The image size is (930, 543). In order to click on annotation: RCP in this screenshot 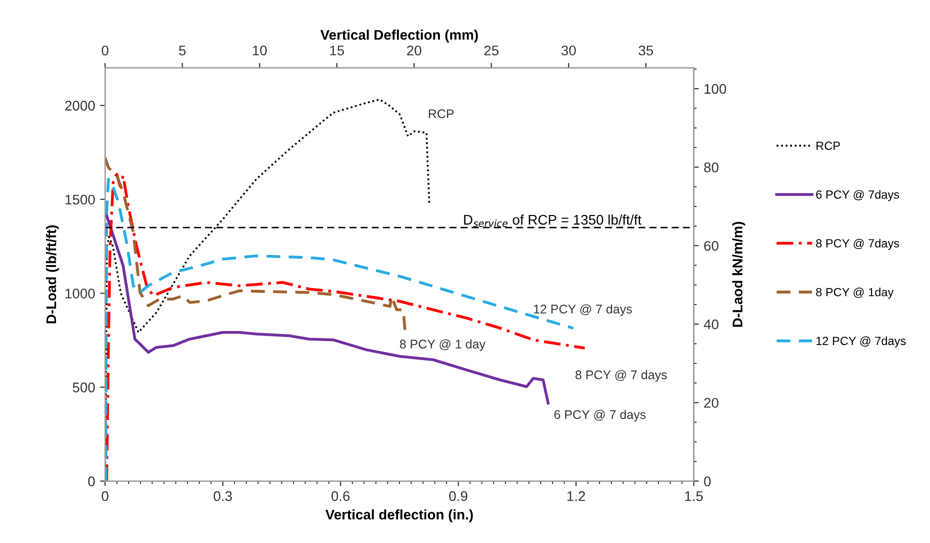, I will do `click(441, 113)`.